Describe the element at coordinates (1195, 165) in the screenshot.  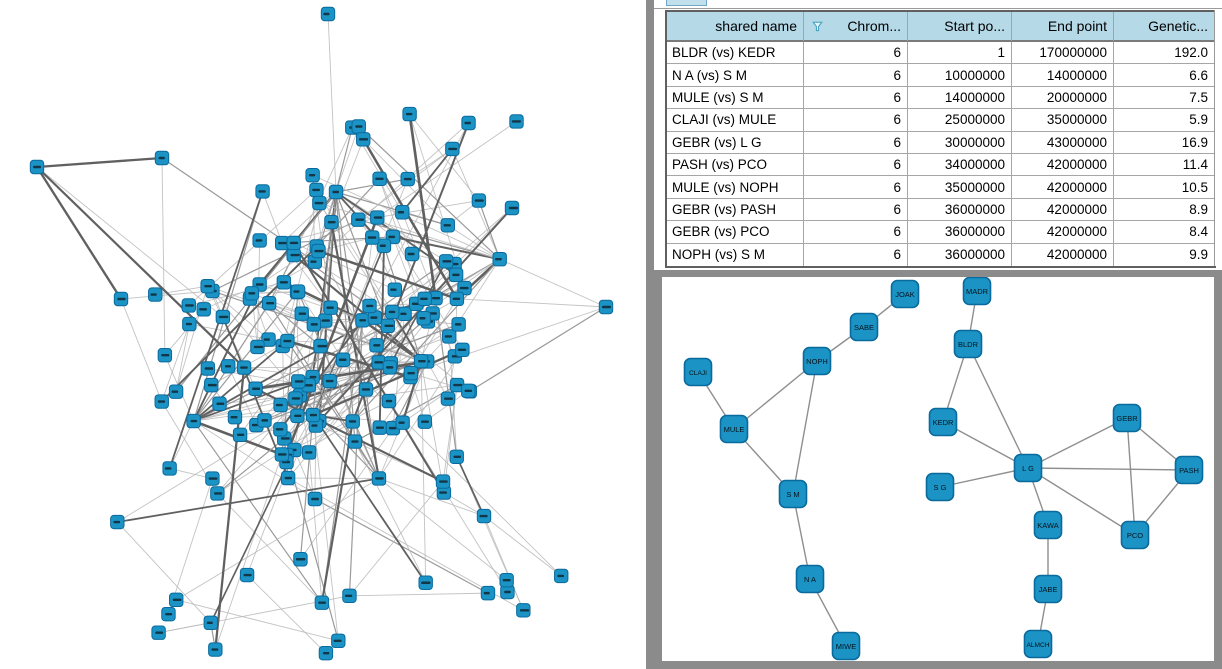
I see `table-cell: 11.4` at that location.